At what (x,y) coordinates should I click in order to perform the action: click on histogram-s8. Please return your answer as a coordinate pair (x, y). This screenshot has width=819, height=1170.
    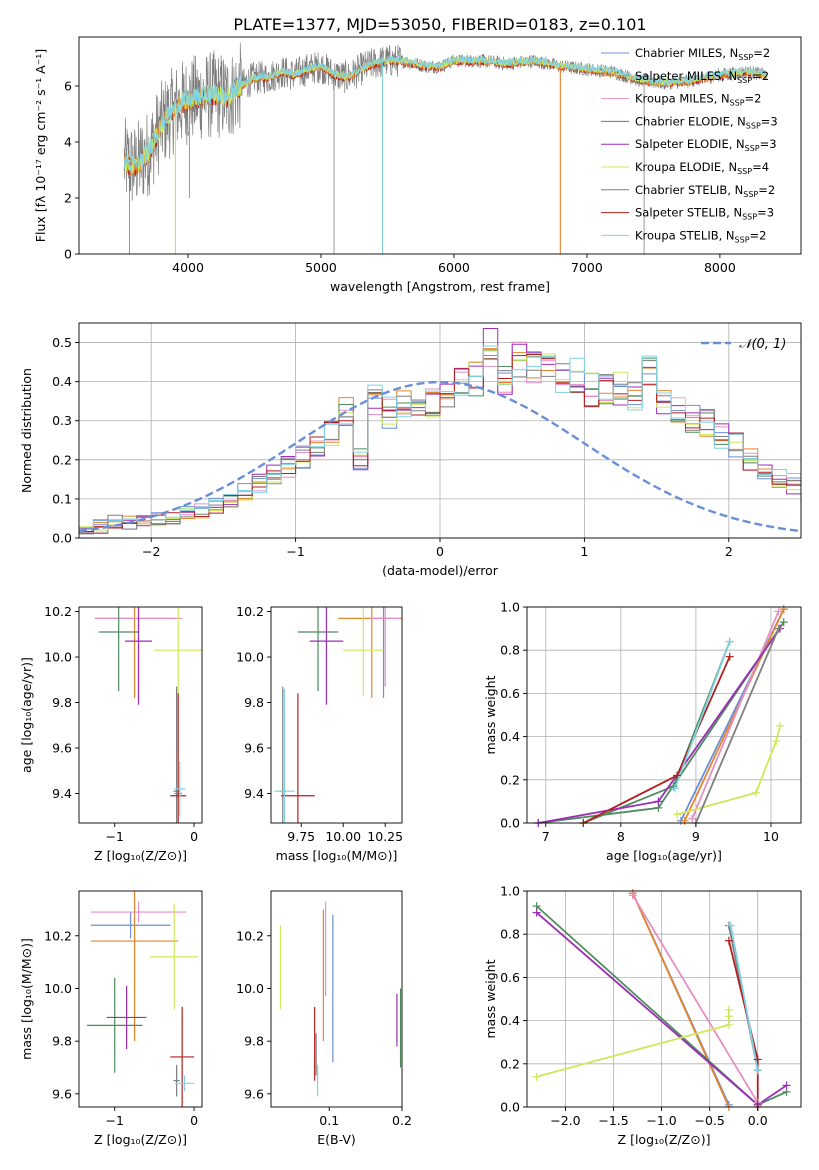
    Looking at the image, I should click on (440, 441).